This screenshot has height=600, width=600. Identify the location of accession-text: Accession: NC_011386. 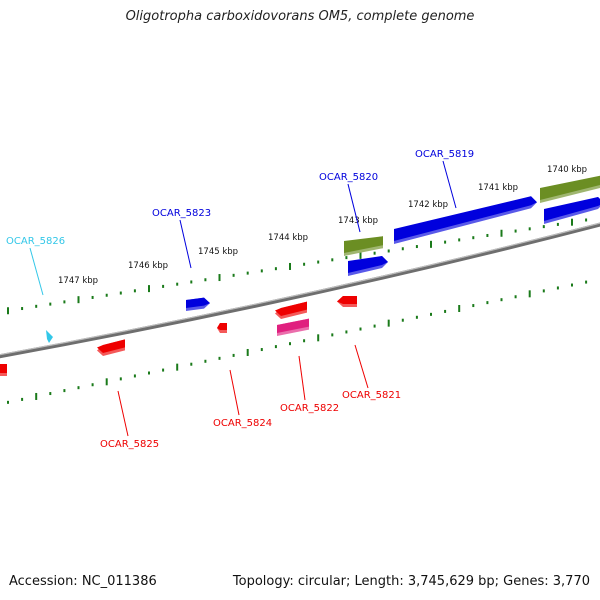
(83, 581).